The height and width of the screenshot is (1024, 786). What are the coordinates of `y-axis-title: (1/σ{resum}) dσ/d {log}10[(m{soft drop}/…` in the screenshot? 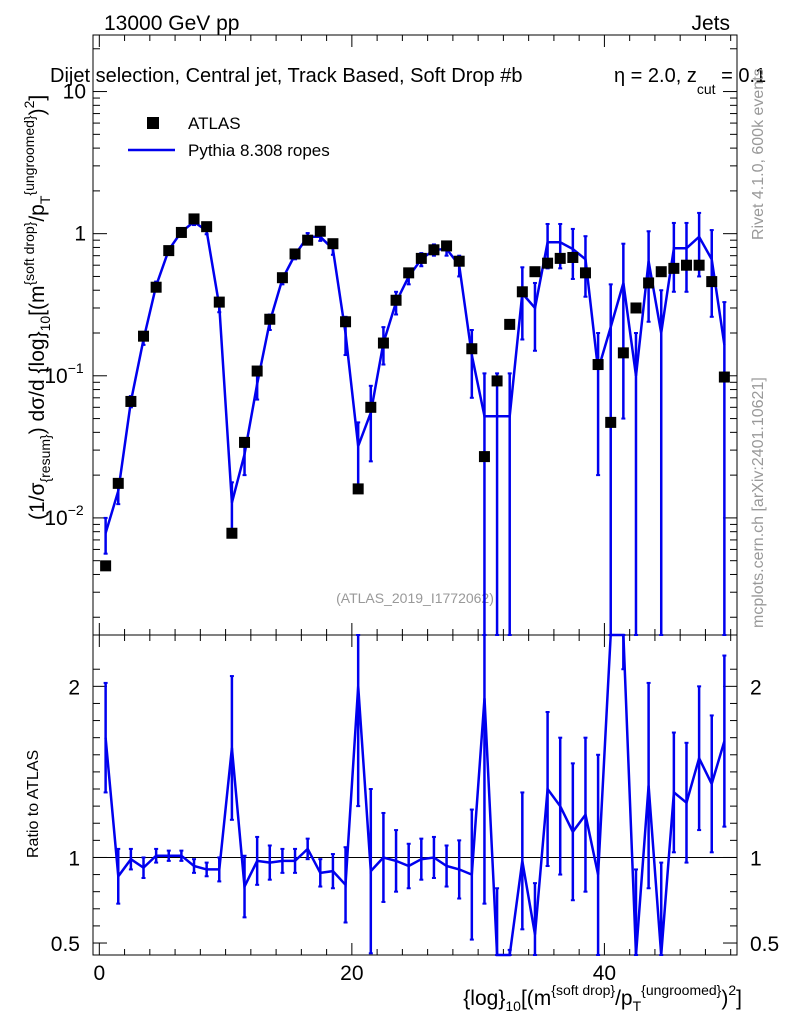 It's located at (37, 307).